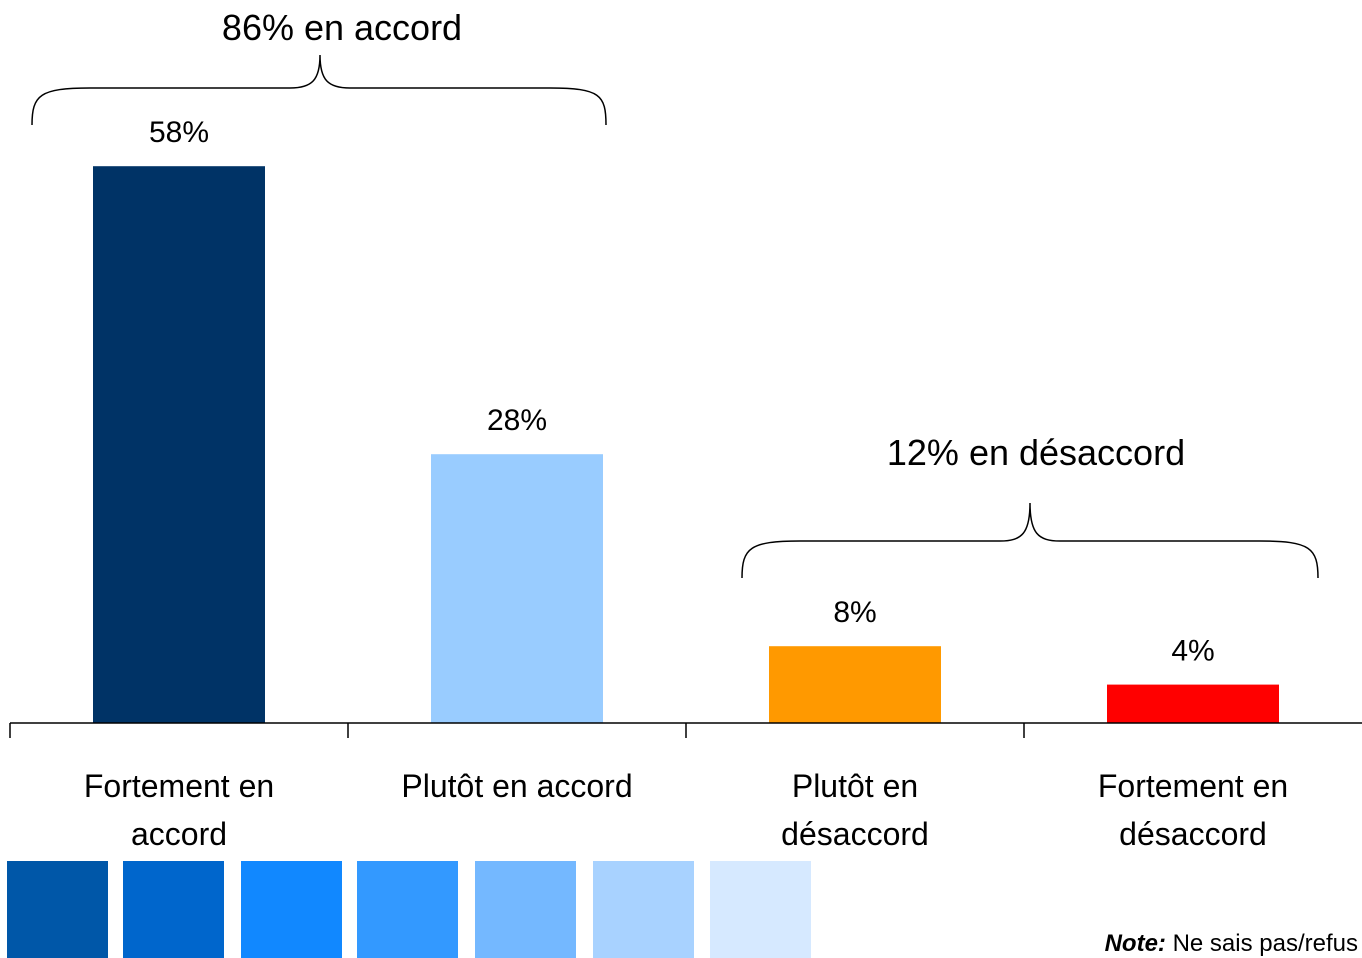 This screenshot has width=1362, height=958. What do you see at coordinates (1036, 452) in the screenshot?
I see `annotation: 12% en désaccord` at bounding box center [1036, 452].